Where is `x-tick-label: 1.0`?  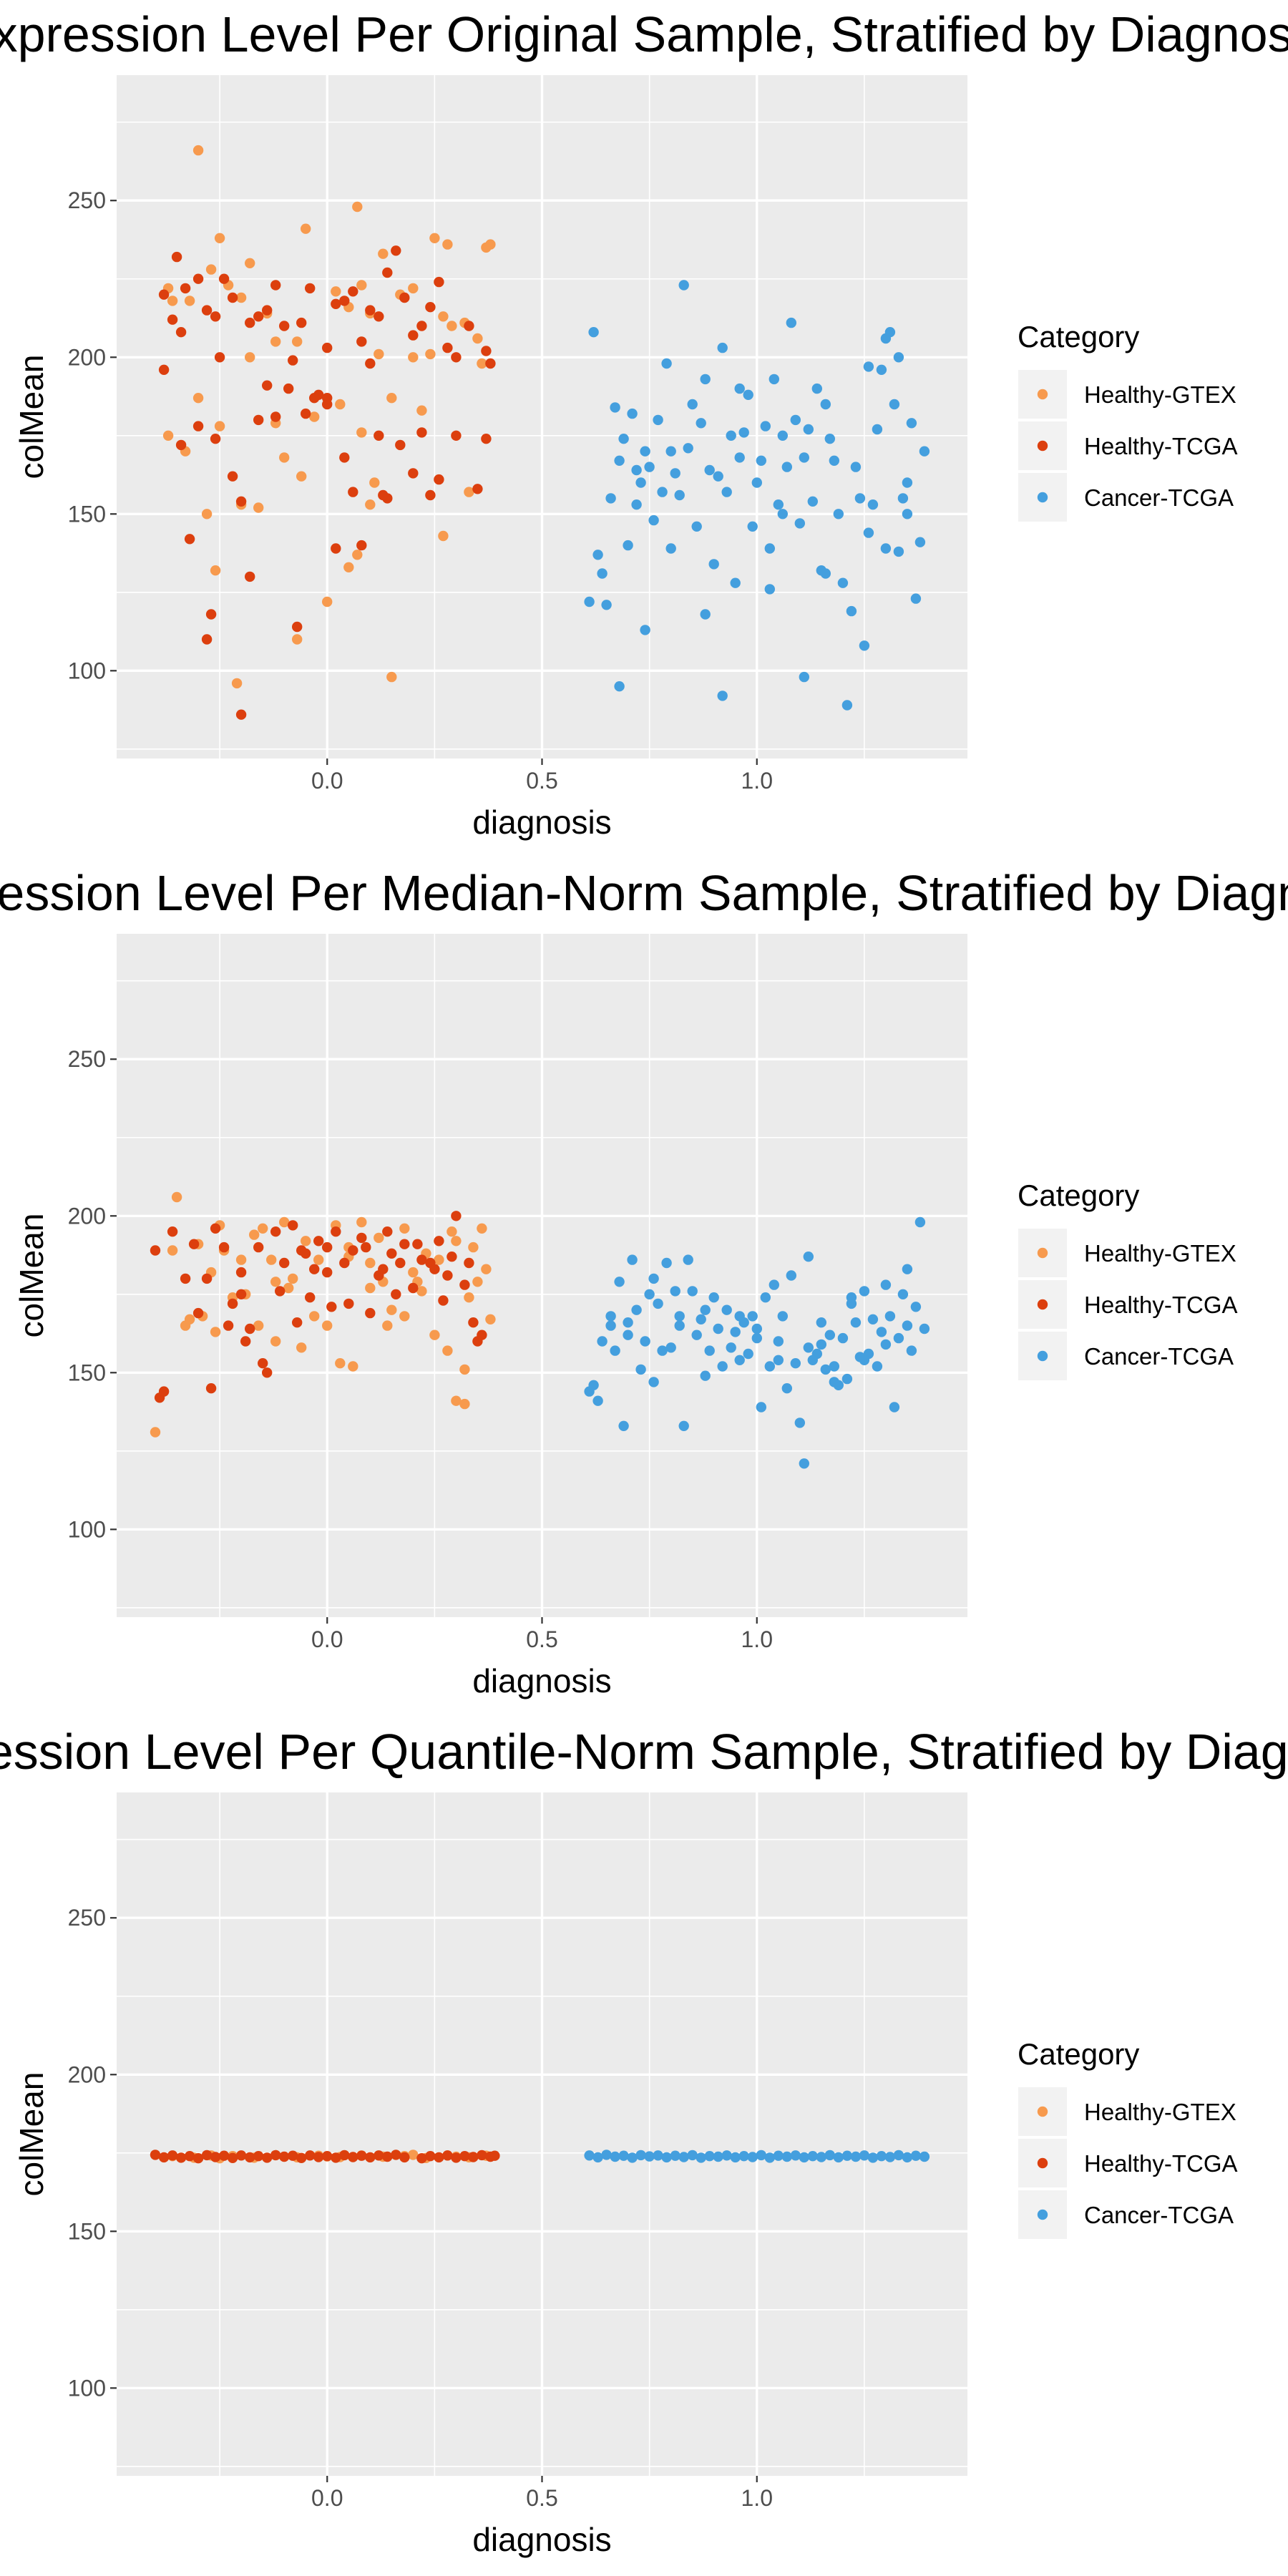
x-tick-label: 1.0 is located at coordinates (757, 781).